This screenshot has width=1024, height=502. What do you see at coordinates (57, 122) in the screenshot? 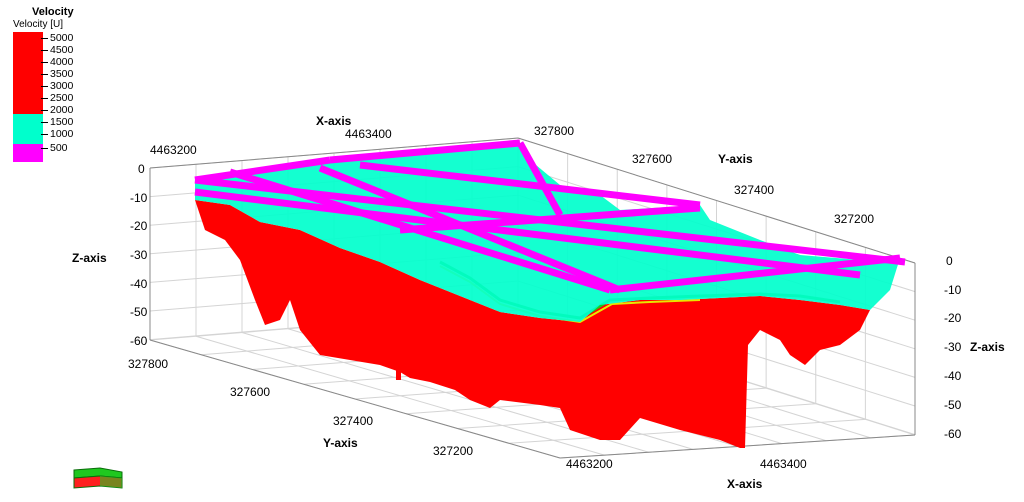
I see `legend-tick-1500: 1500` at bounding box center [57, 122].